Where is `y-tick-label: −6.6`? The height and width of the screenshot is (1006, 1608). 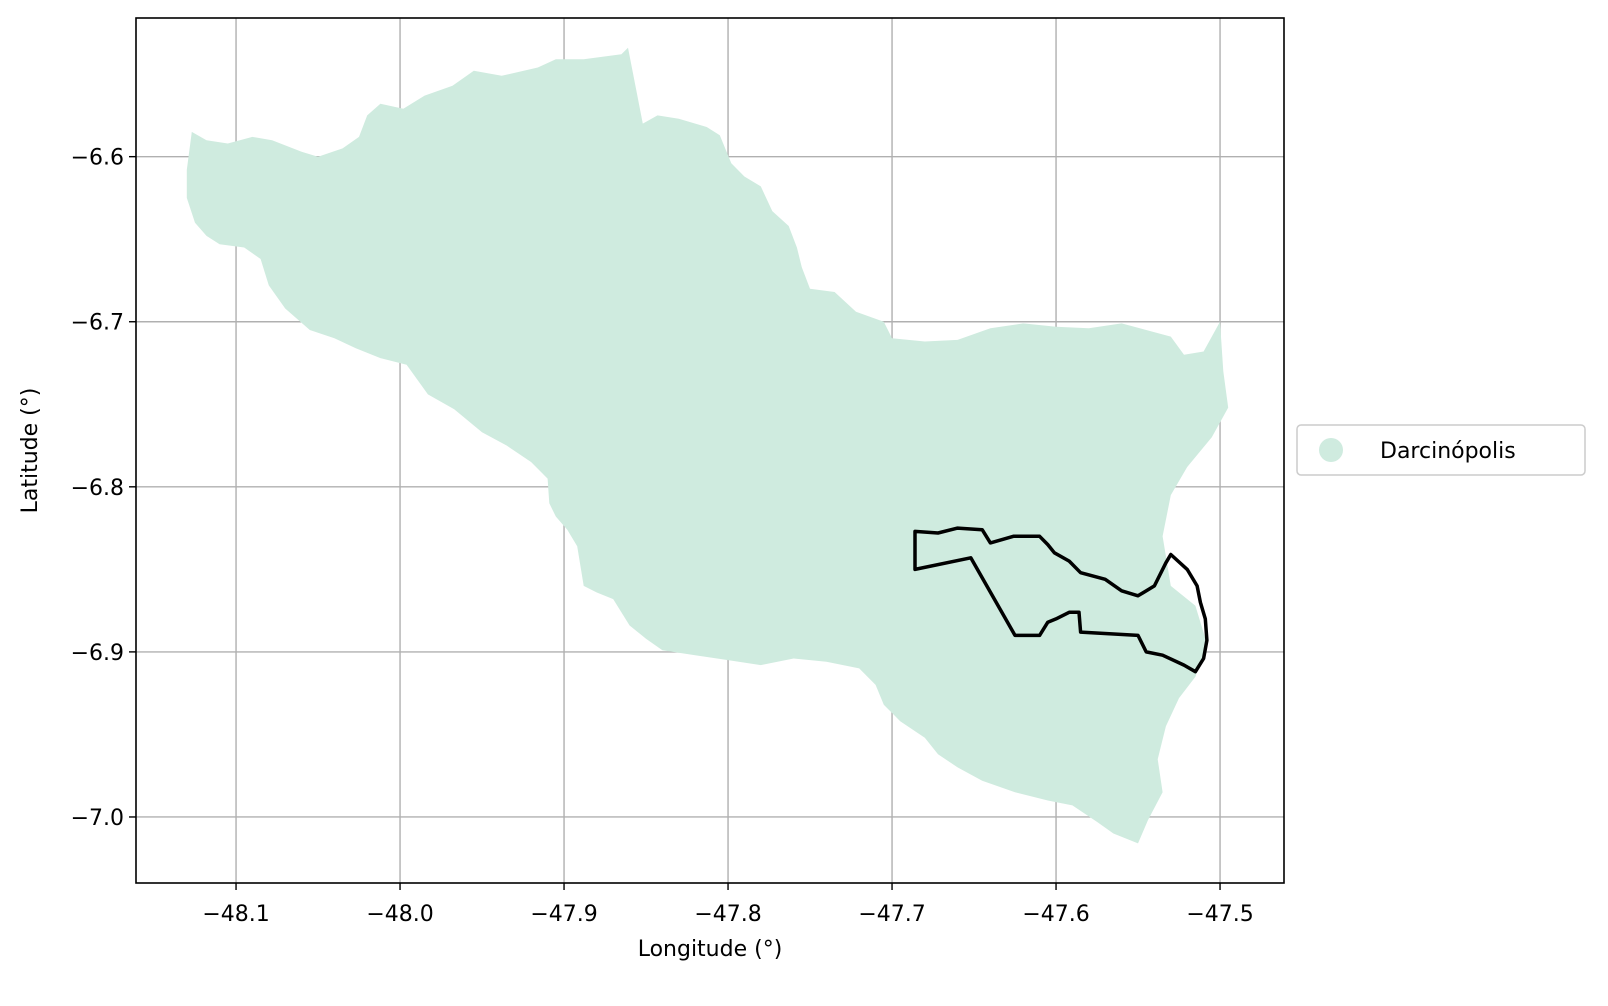 y-tick-label: −6.6 is located at coordinates (97, 158).